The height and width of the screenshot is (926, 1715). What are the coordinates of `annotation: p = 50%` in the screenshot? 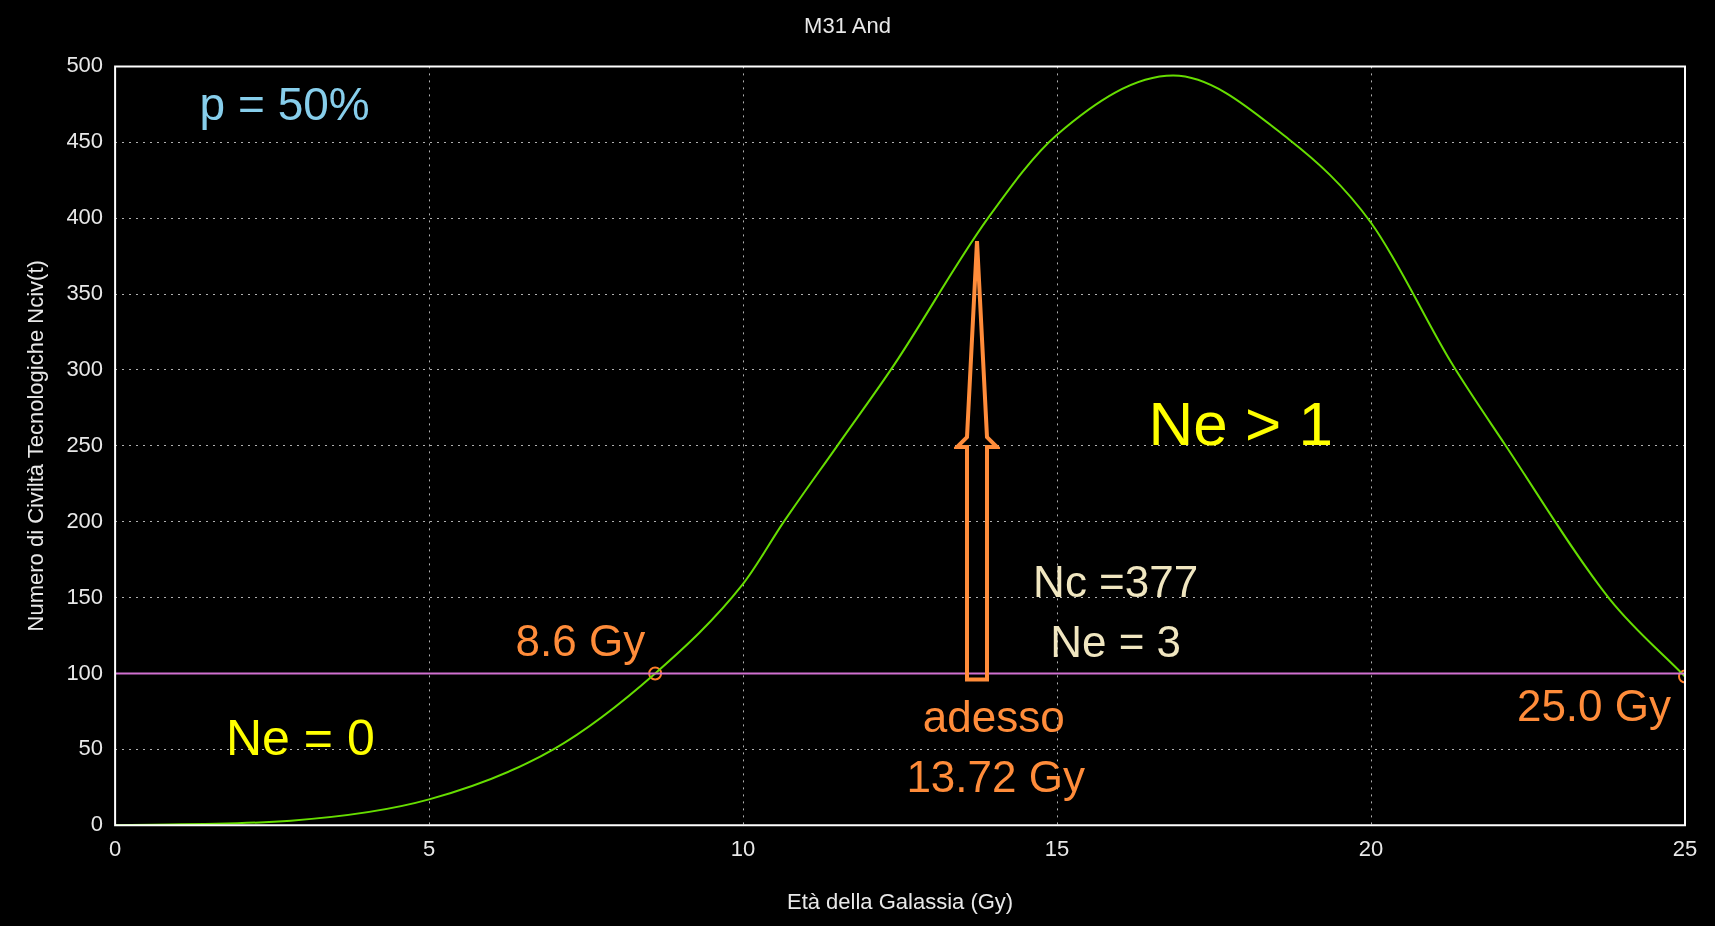 It's located at (284, 103).